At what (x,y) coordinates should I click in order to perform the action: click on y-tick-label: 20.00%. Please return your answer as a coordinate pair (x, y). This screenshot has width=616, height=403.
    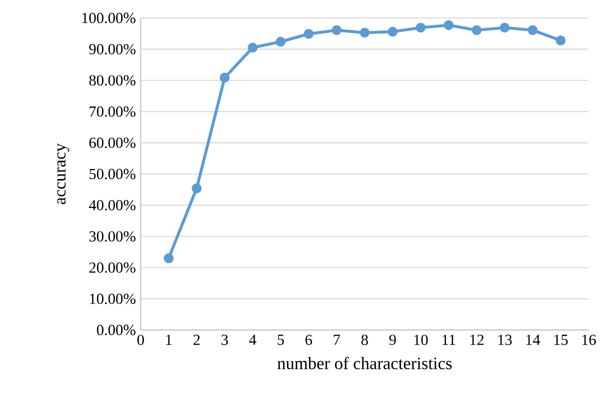
    Looking at the image, I should click on (112, 267).